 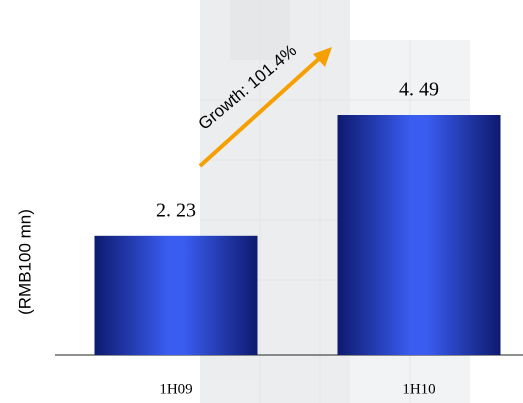 I want to click on value-label: 2. 23, so click(x=176, y=210).